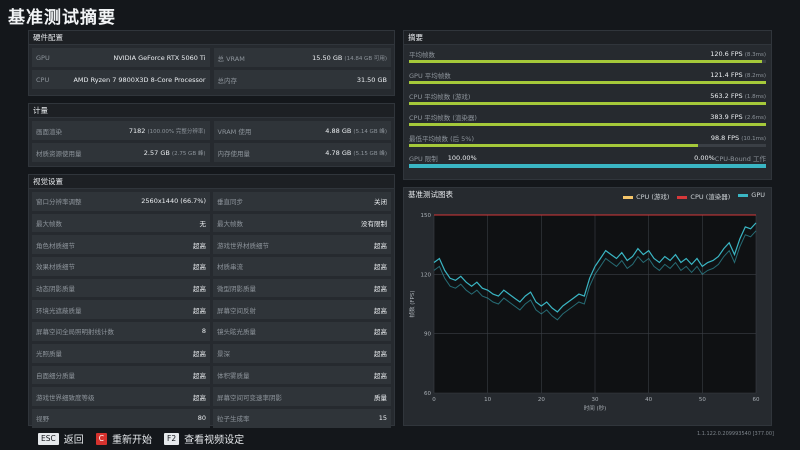 This screenshot has width=800, height=450. Describe the element at coordinates (726, 53) in the screenshot. I see `summary-value: 120.6 FPS` at that location.